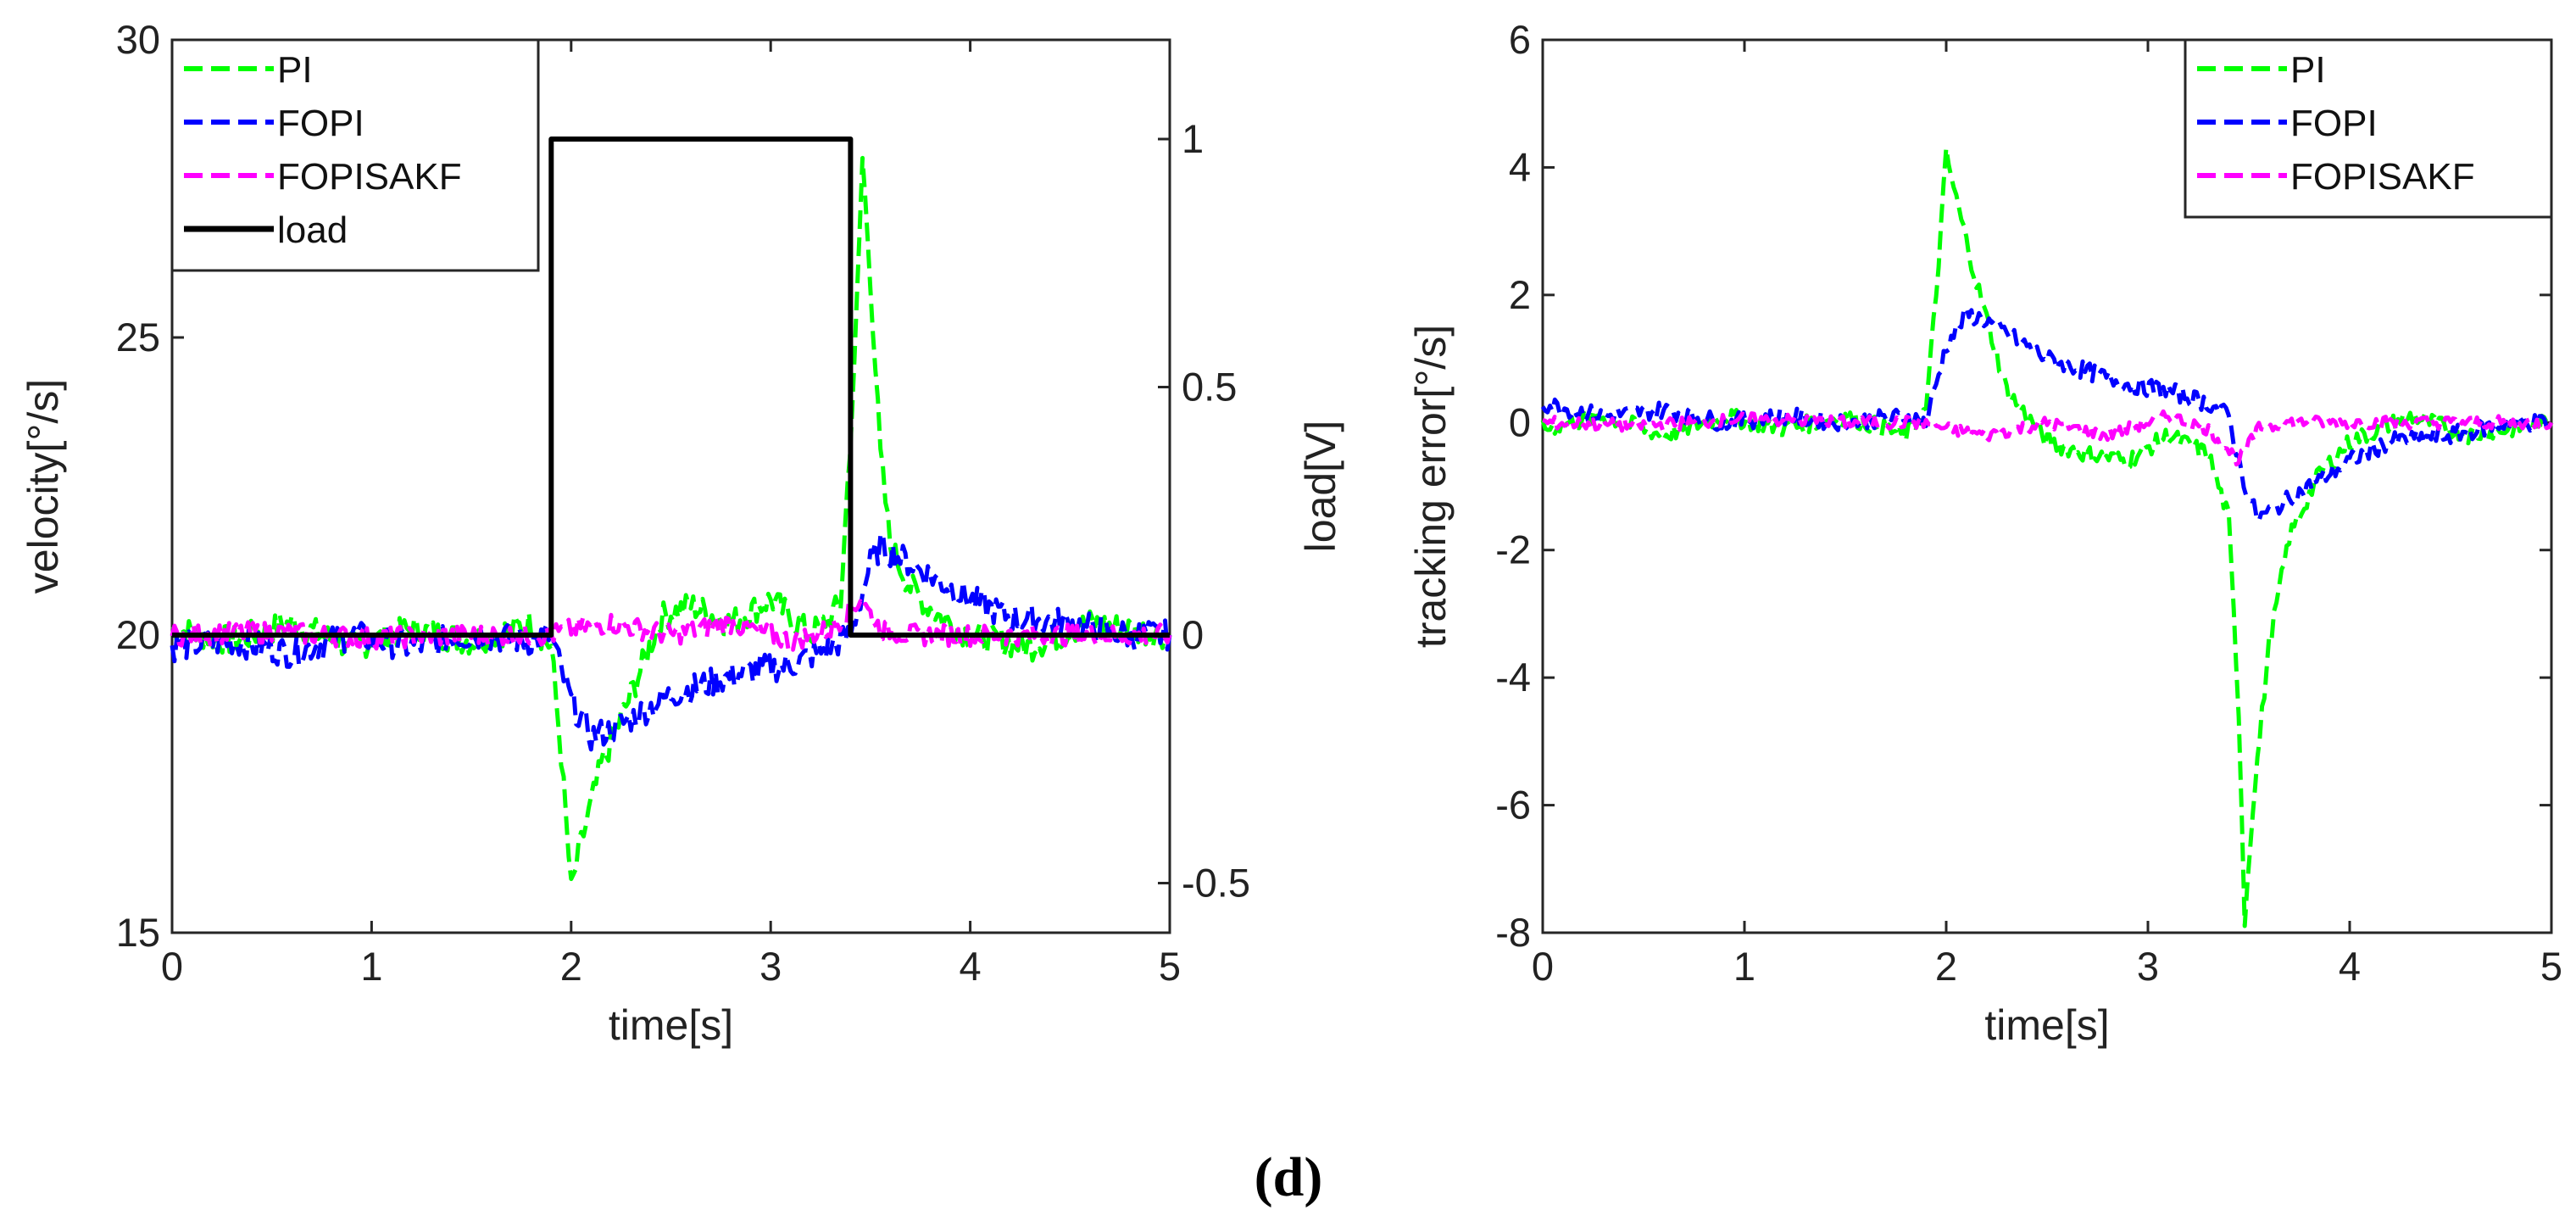 Image resolution: width=2576 pixels, height=1221 pixels. What do you see at coordinates (1513, 805) in the screenshot?
I see `y-tick-label: -6` at bounding box center [1513, 805].